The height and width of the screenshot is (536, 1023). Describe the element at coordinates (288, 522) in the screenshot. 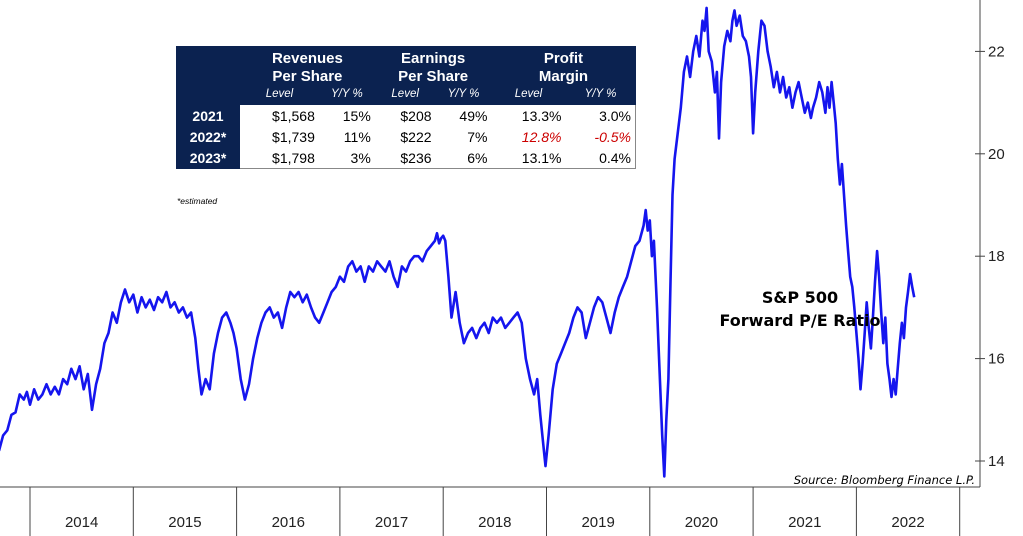

I see `x-tick-label: 2016` at that location.